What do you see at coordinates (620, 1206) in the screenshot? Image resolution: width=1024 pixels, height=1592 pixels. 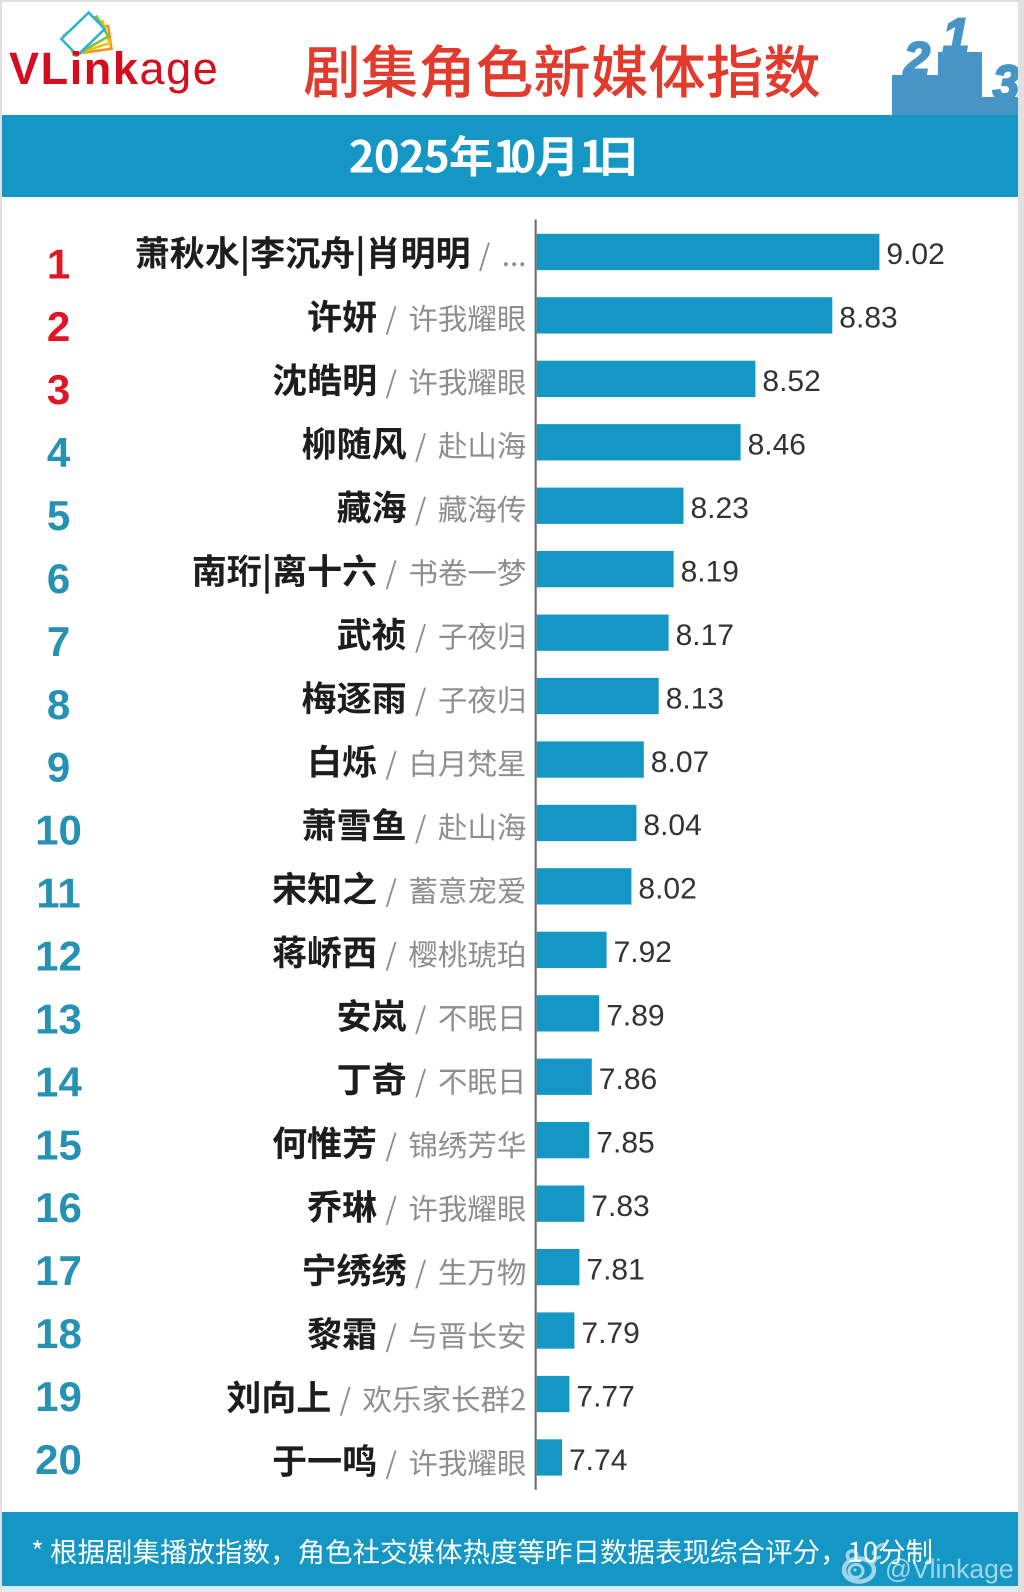 I see `svg-text: 7.83` at bounding box center [620, 1206].